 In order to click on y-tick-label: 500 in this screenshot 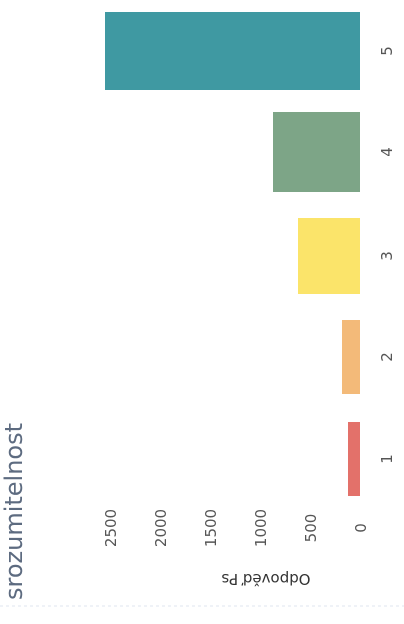, I will do `click(311, 528)`.